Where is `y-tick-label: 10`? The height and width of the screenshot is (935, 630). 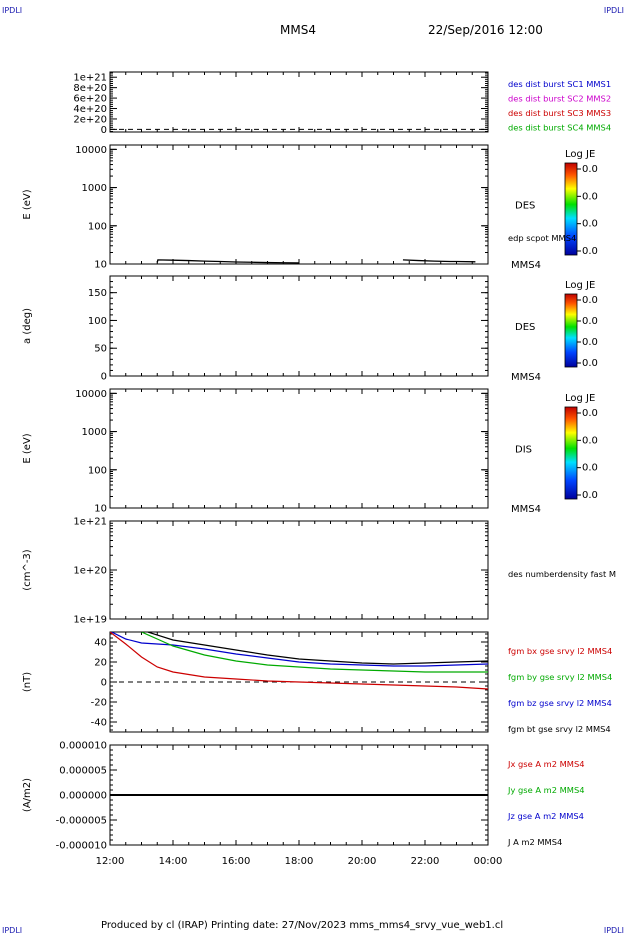
y-tick-label: 10 is located at coordinates (100, 265).